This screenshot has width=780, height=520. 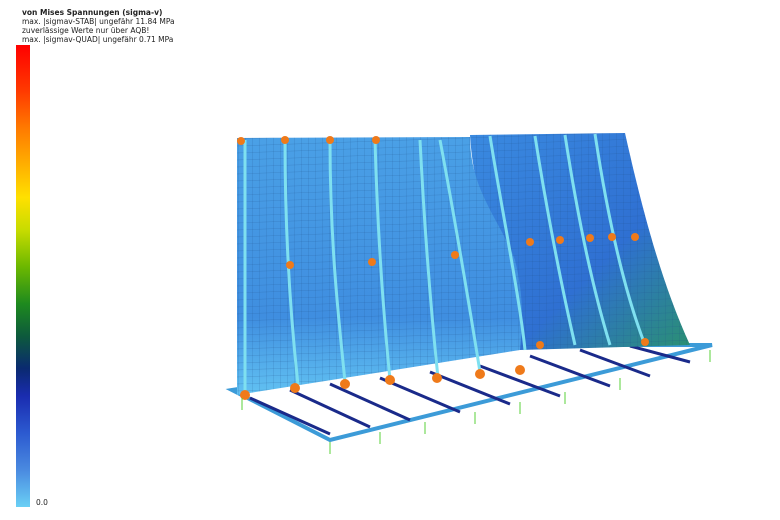 What do you see at coordinates (86, 30) in the screenshot?
I see `legend-note: zuverlässige Werte nur über AQB!` at bounding box center [86, 30].